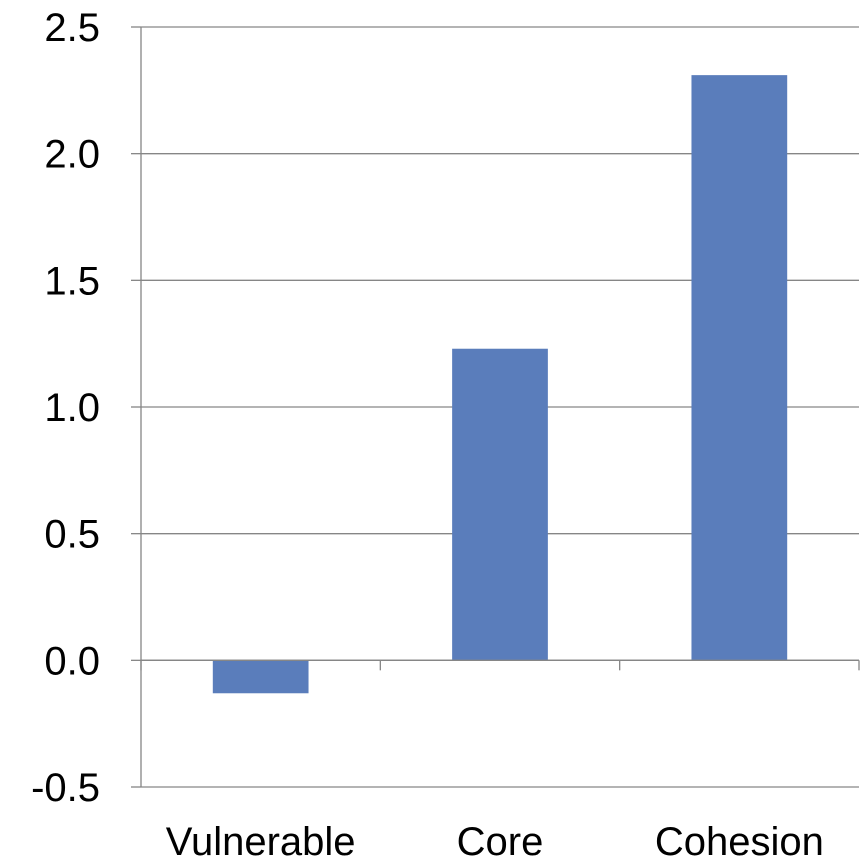 This screenshot has height=864, width=865. I want to click on y-tick-label: 2.5, so click(72, 28).